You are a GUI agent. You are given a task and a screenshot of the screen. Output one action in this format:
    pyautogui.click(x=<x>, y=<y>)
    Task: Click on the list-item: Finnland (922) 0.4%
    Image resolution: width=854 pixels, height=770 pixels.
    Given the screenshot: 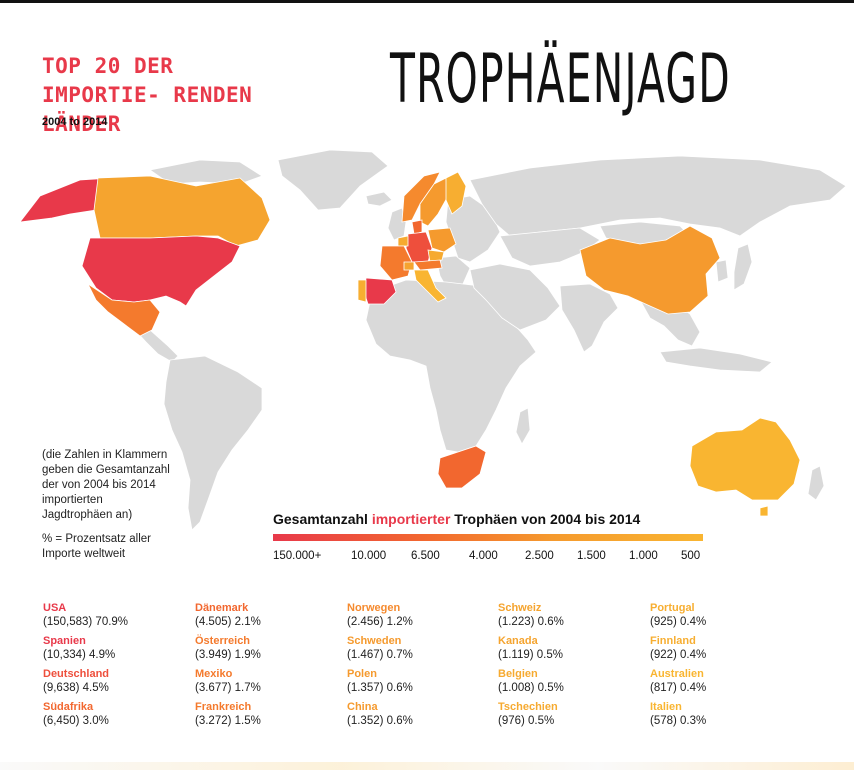 What is the action you would take?
    pyautogui.click(x=725, y=651)
    